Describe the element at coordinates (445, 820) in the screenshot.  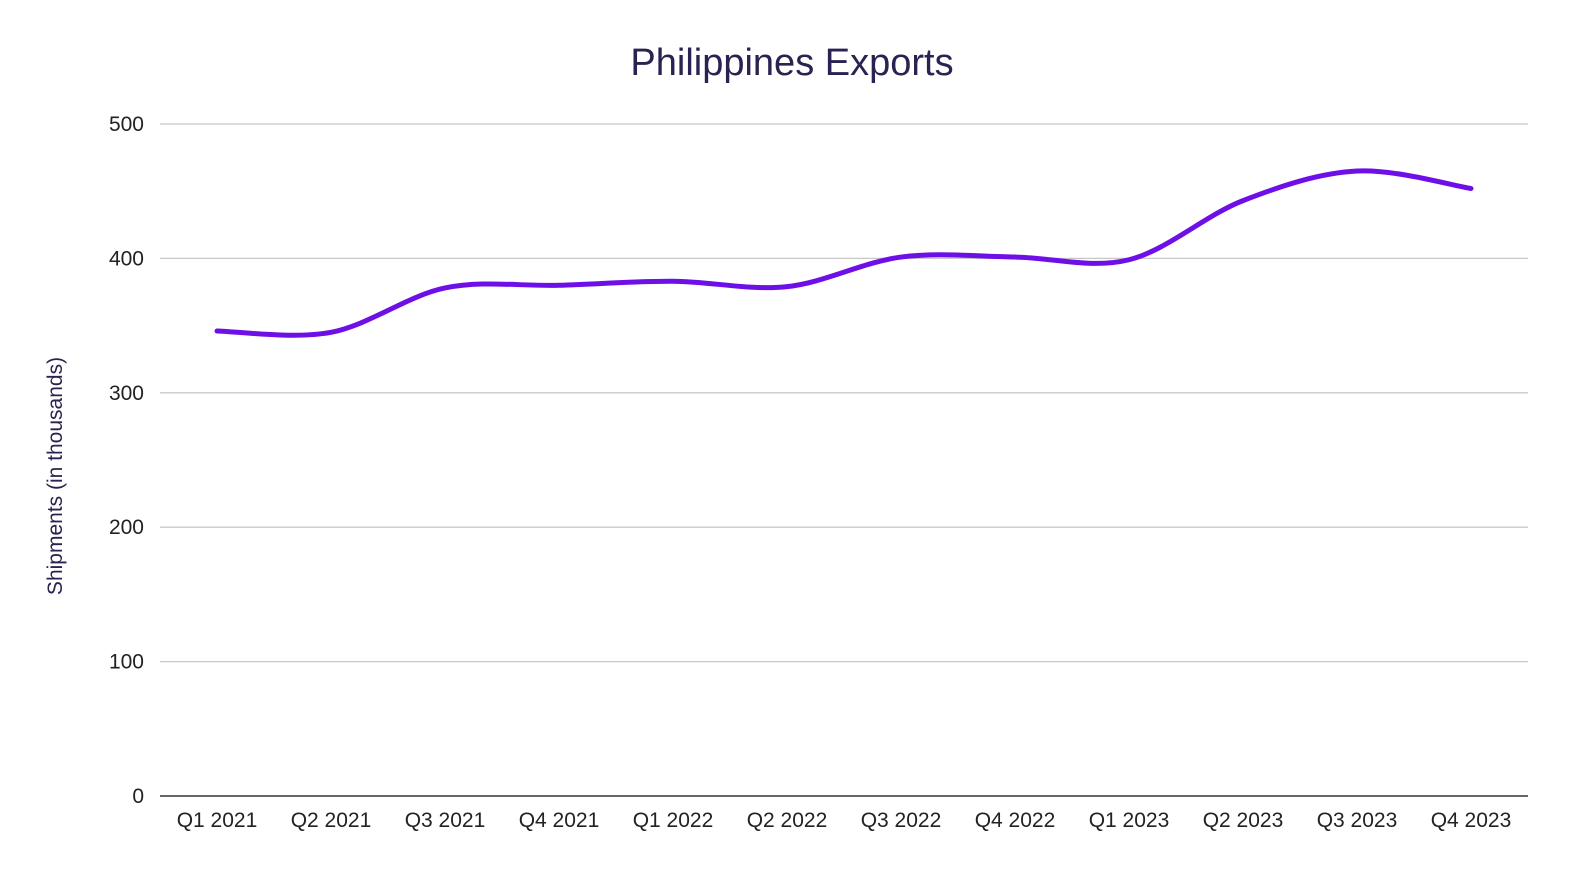
I see `x-tick-label: Q3 2021` at that location.